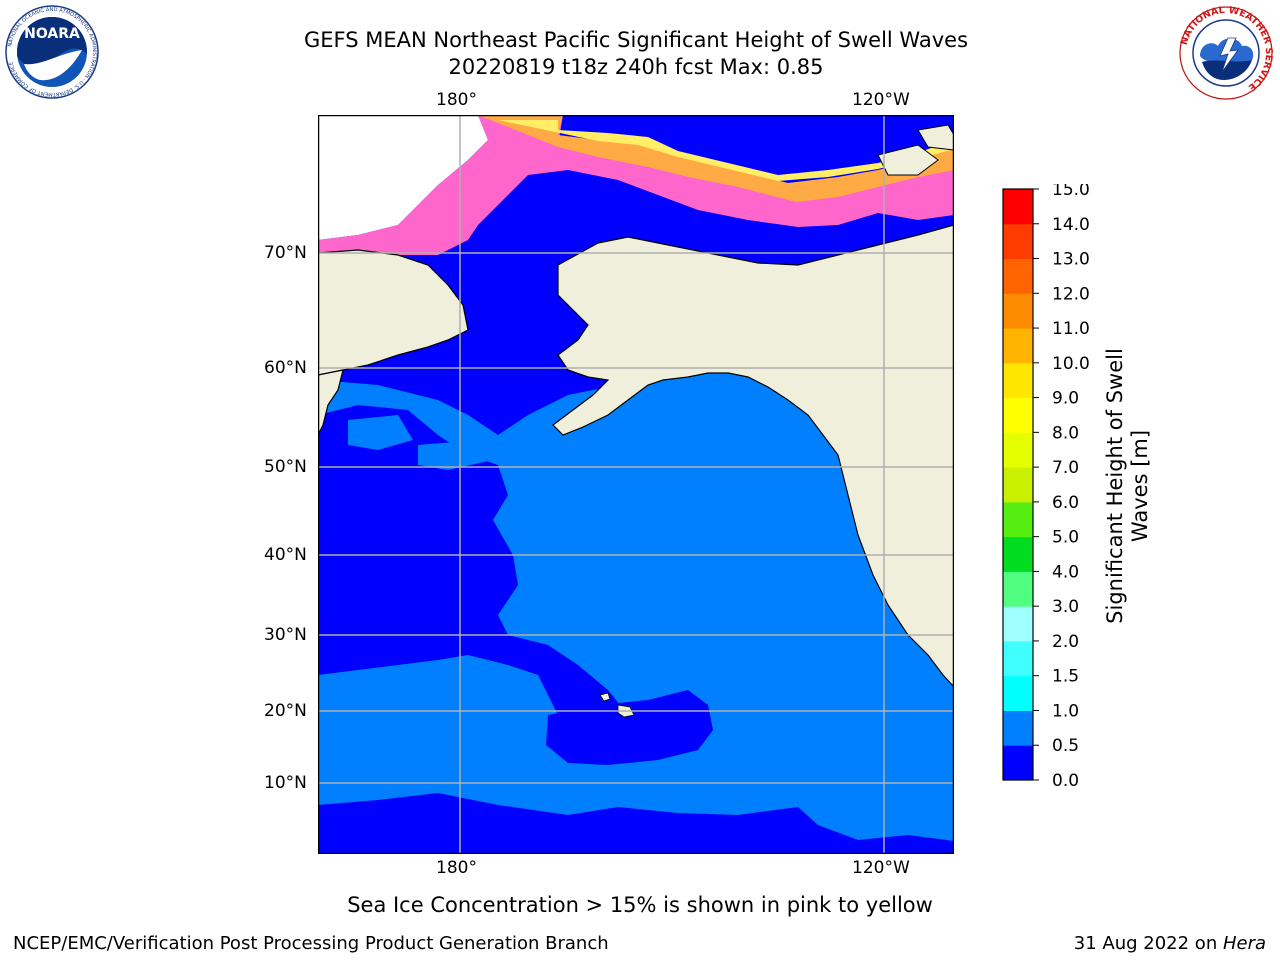 The width and height of the screenshot is (1280, 960). I want to click on colorbar-tick-label: 0.5, so click(1065, 746).